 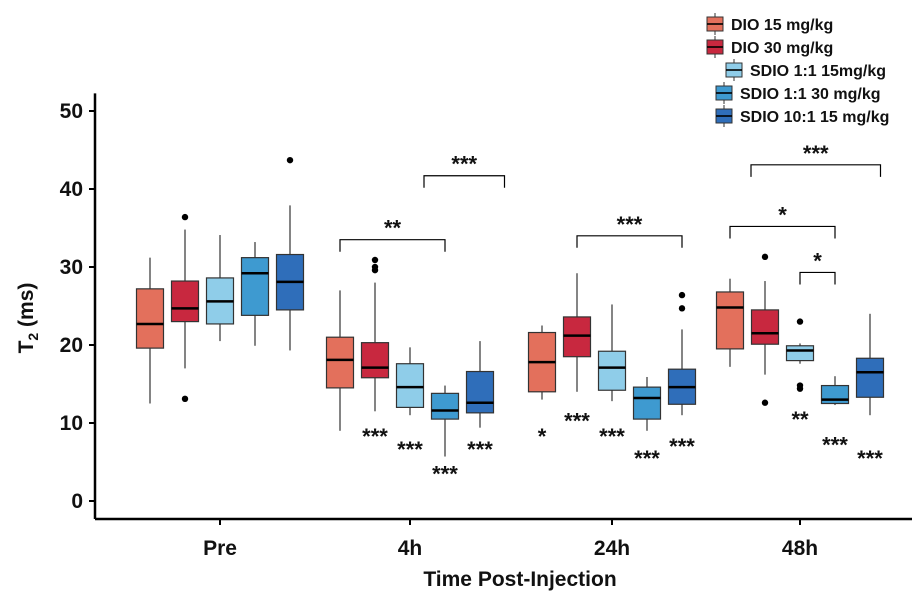 I want to click on y-tick-label: 0, so click(x=77, y=501).